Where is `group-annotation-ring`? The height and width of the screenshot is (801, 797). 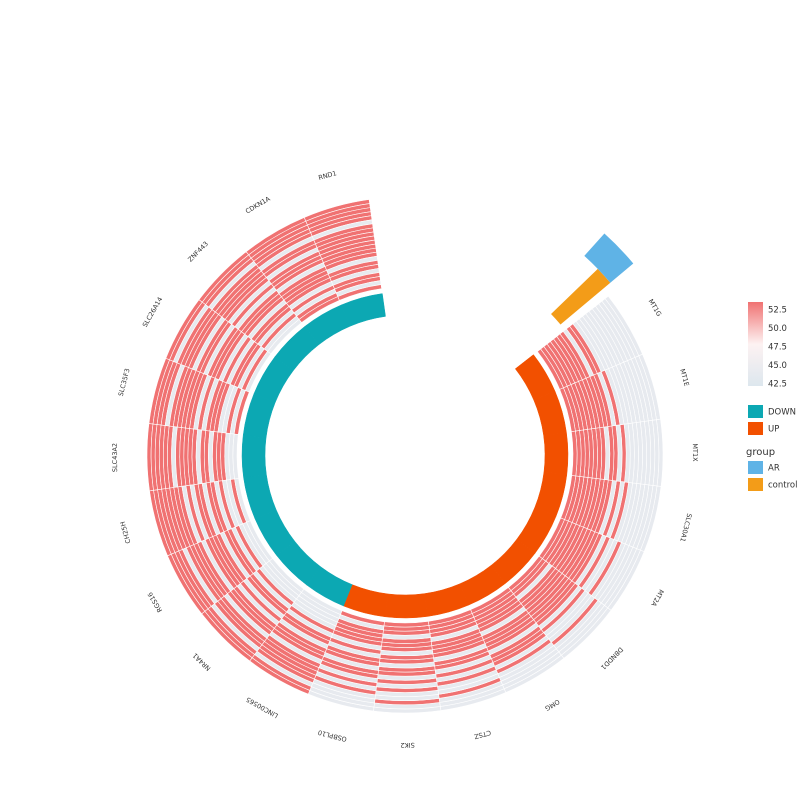 group-annotation-ring is located at coordinates (592, 279).